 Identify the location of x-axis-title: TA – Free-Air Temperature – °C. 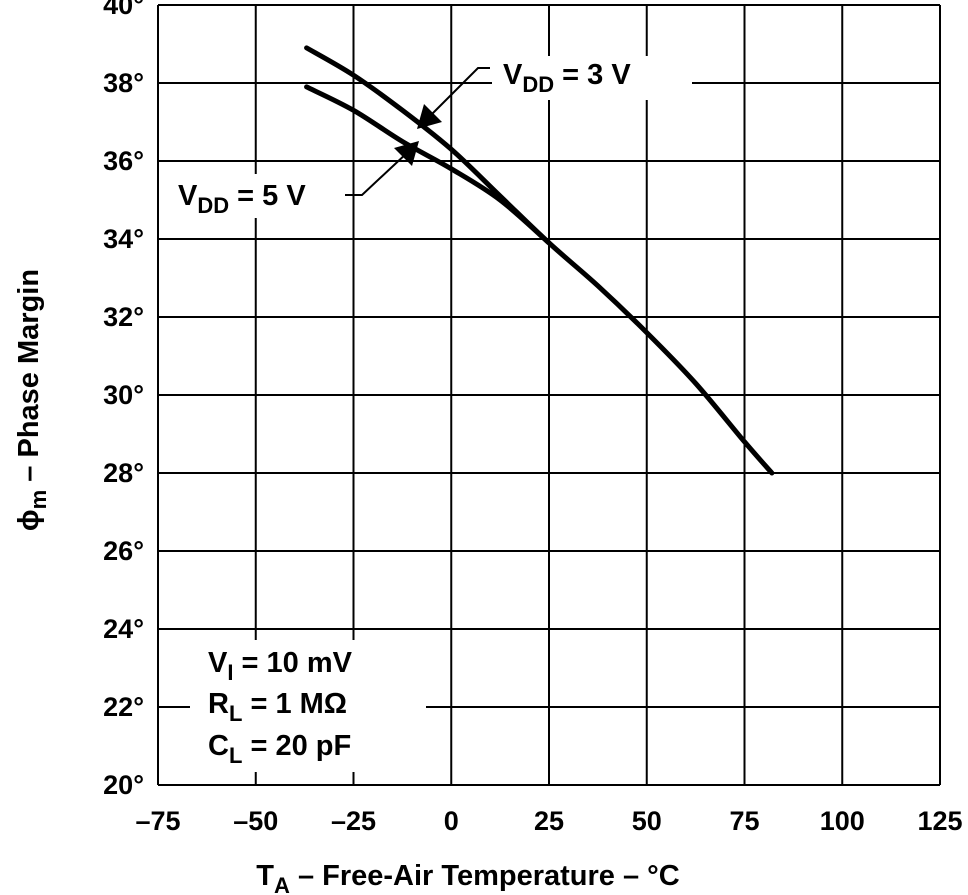
(467, 877).